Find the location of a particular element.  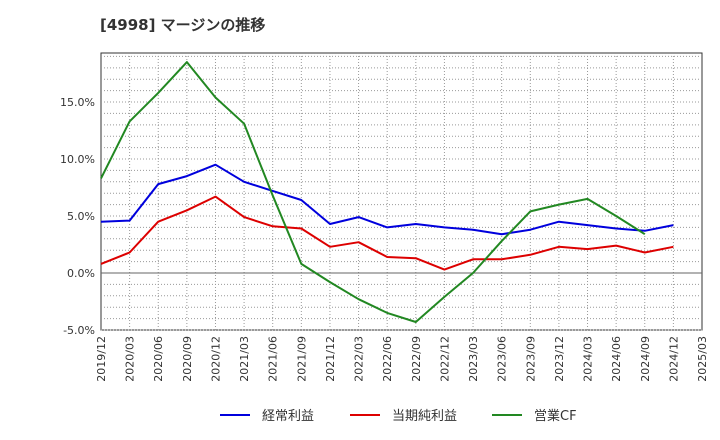

x-tick-label: 2021/03 is located at coordinates (244, 359).